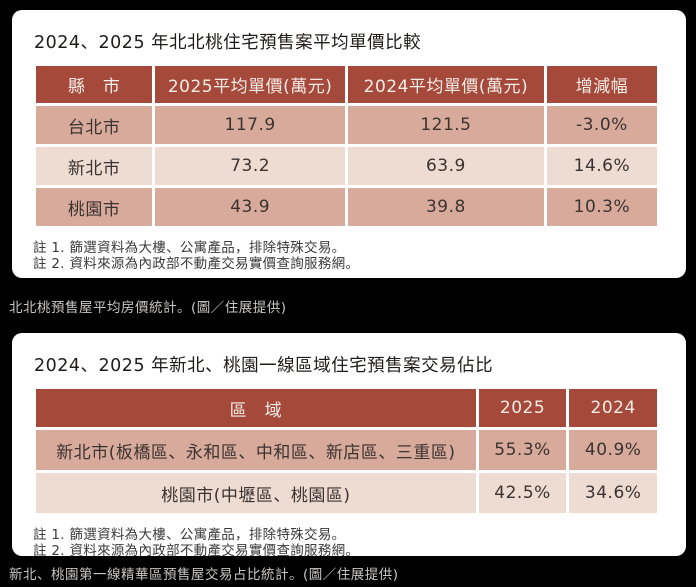 Image resolution: width=696 pixels, height=587 pixels. Describe the element at coordinates (613, 408) in the screenshot. I see `header-cell-2024: 2024` at that location.